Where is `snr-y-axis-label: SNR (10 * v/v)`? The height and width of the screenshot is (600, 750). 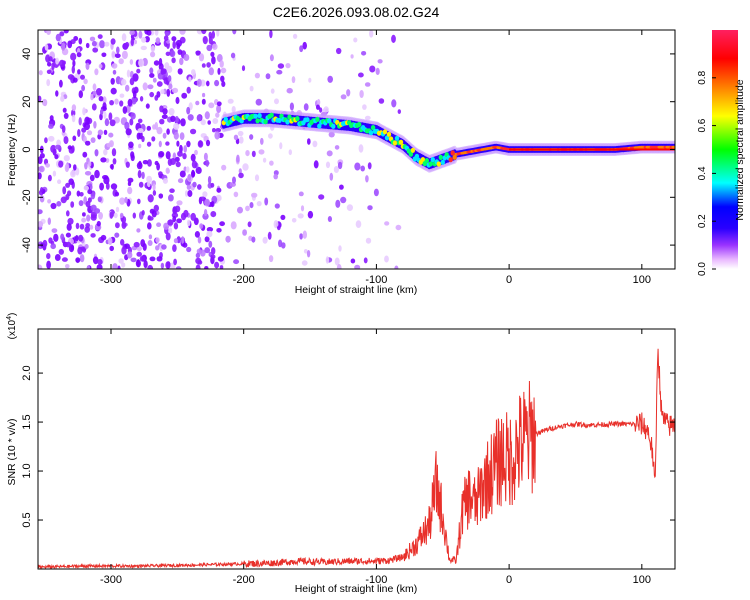
snr-y-axis-label: SNR (10 * v/v) is located at coordinates (12, 451).